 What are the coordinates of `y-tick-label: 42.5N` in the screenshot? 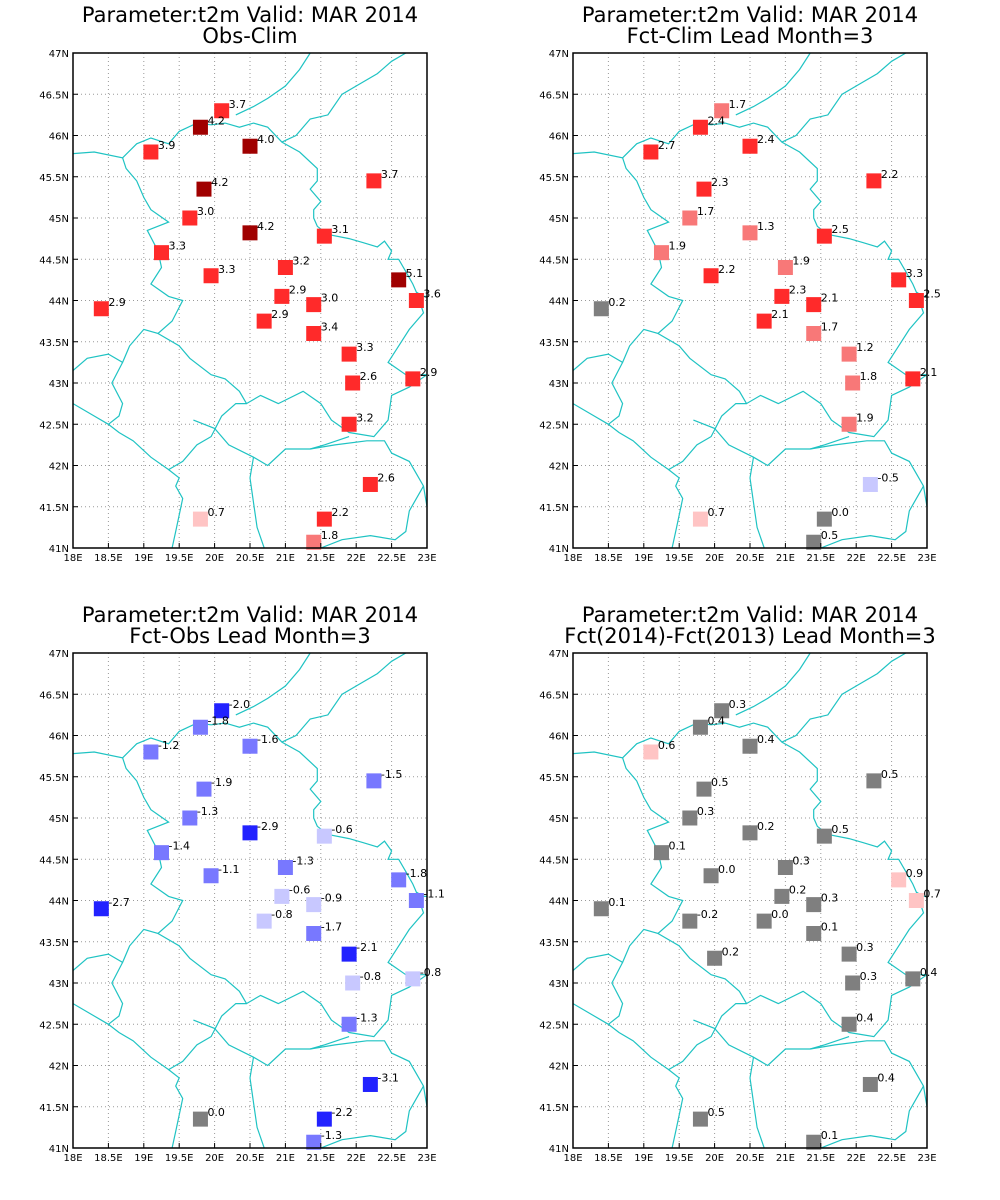 It's located at (54, 1025).